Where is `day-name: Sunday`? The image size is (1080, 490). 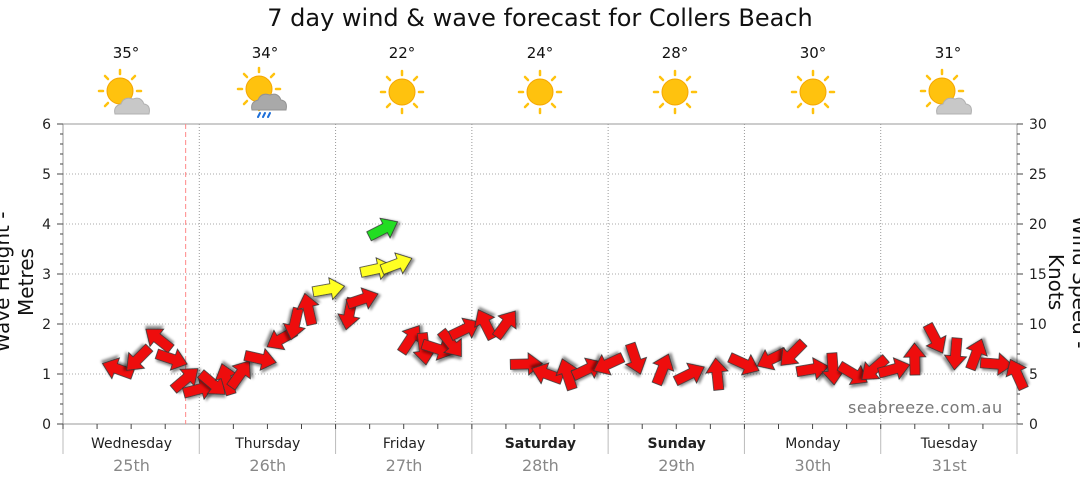
day-name: Sunday is located at coordinates (676, 444).